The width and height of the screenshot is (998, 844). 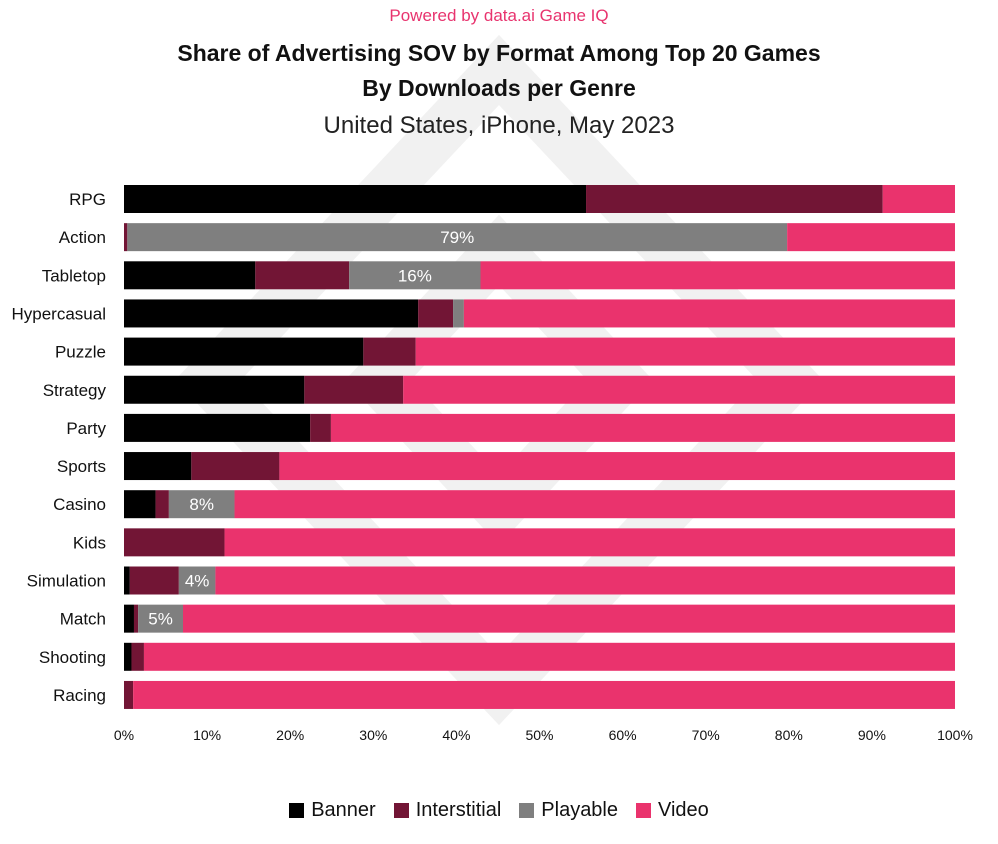 What do you see at coordinates (74, 275) in the screenshot?
I see `category-label-tabletop: Tabletop` at bounding box center [74, 275].